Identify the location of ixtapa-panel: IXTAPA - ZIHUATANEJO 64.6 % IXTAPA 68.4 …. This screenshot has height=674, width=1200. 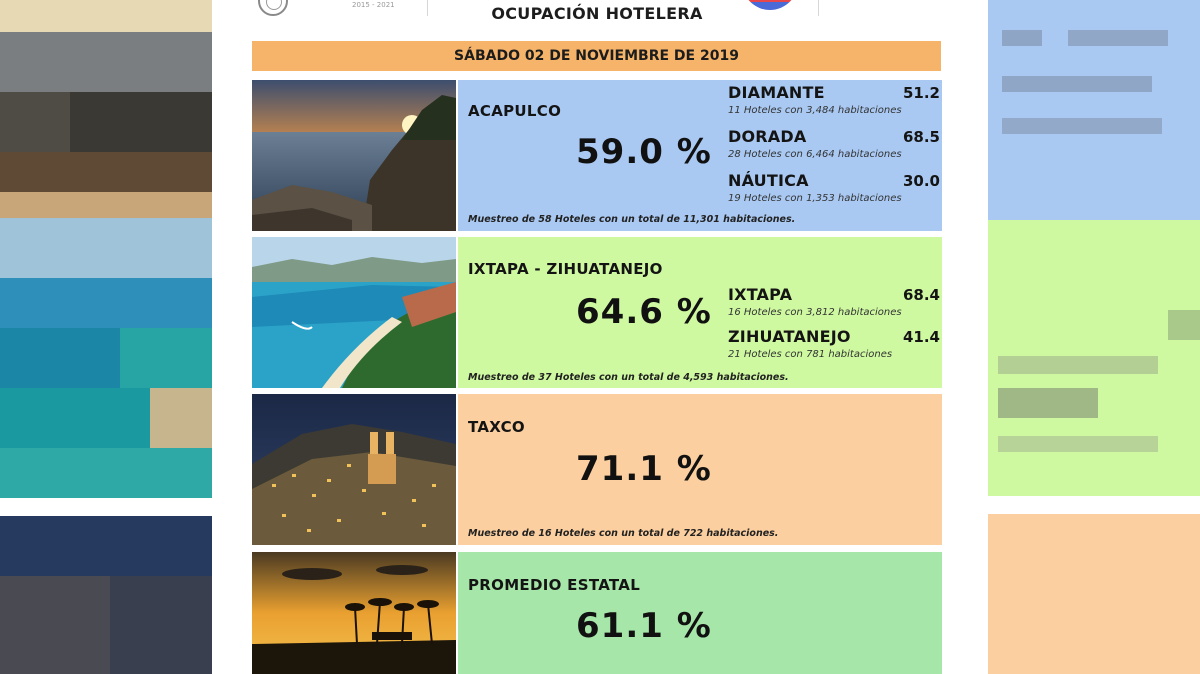
(700, 312).